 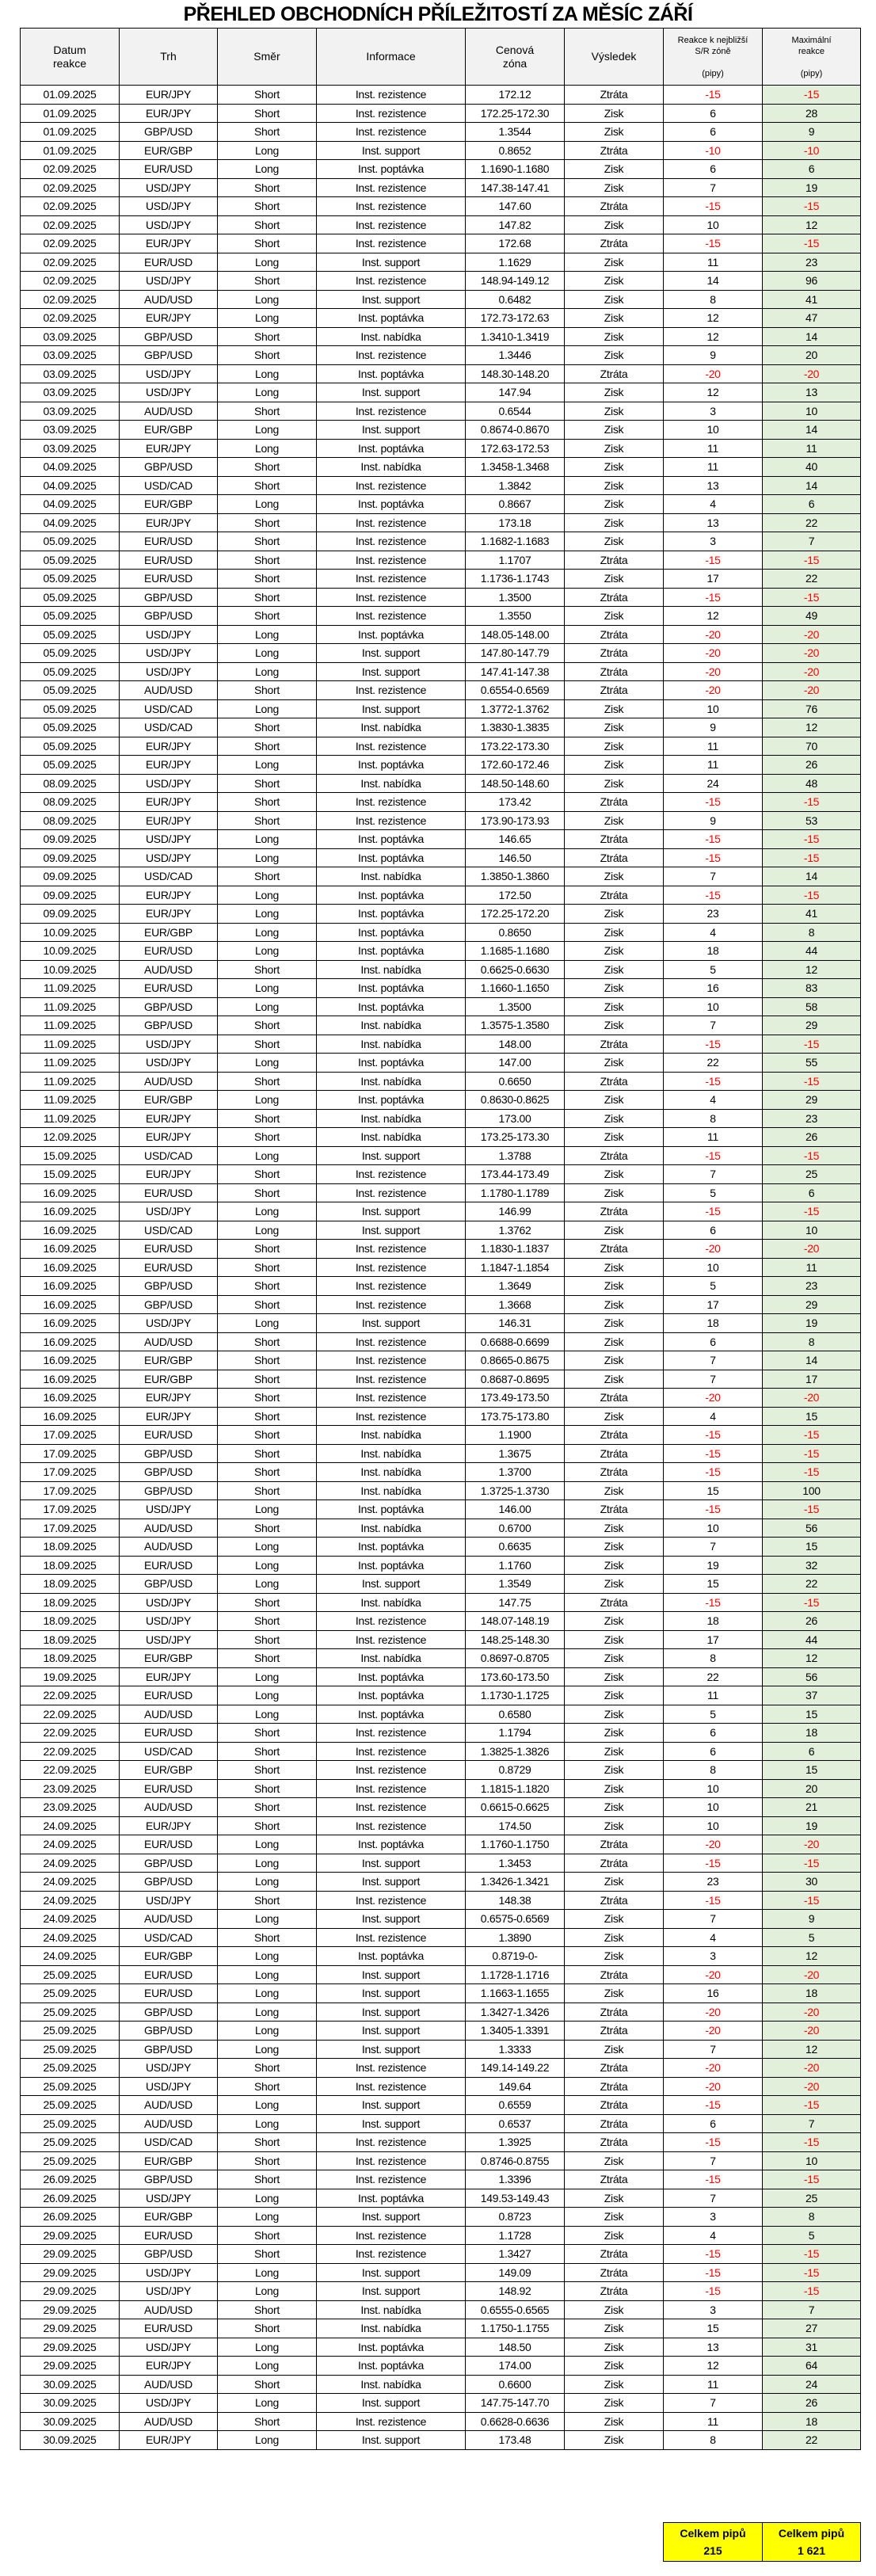 What do you see at coordinates (70, 1677) in the screenshot?
I see `date-cell: 19.09.2025` at bounding box center [70, 1677].